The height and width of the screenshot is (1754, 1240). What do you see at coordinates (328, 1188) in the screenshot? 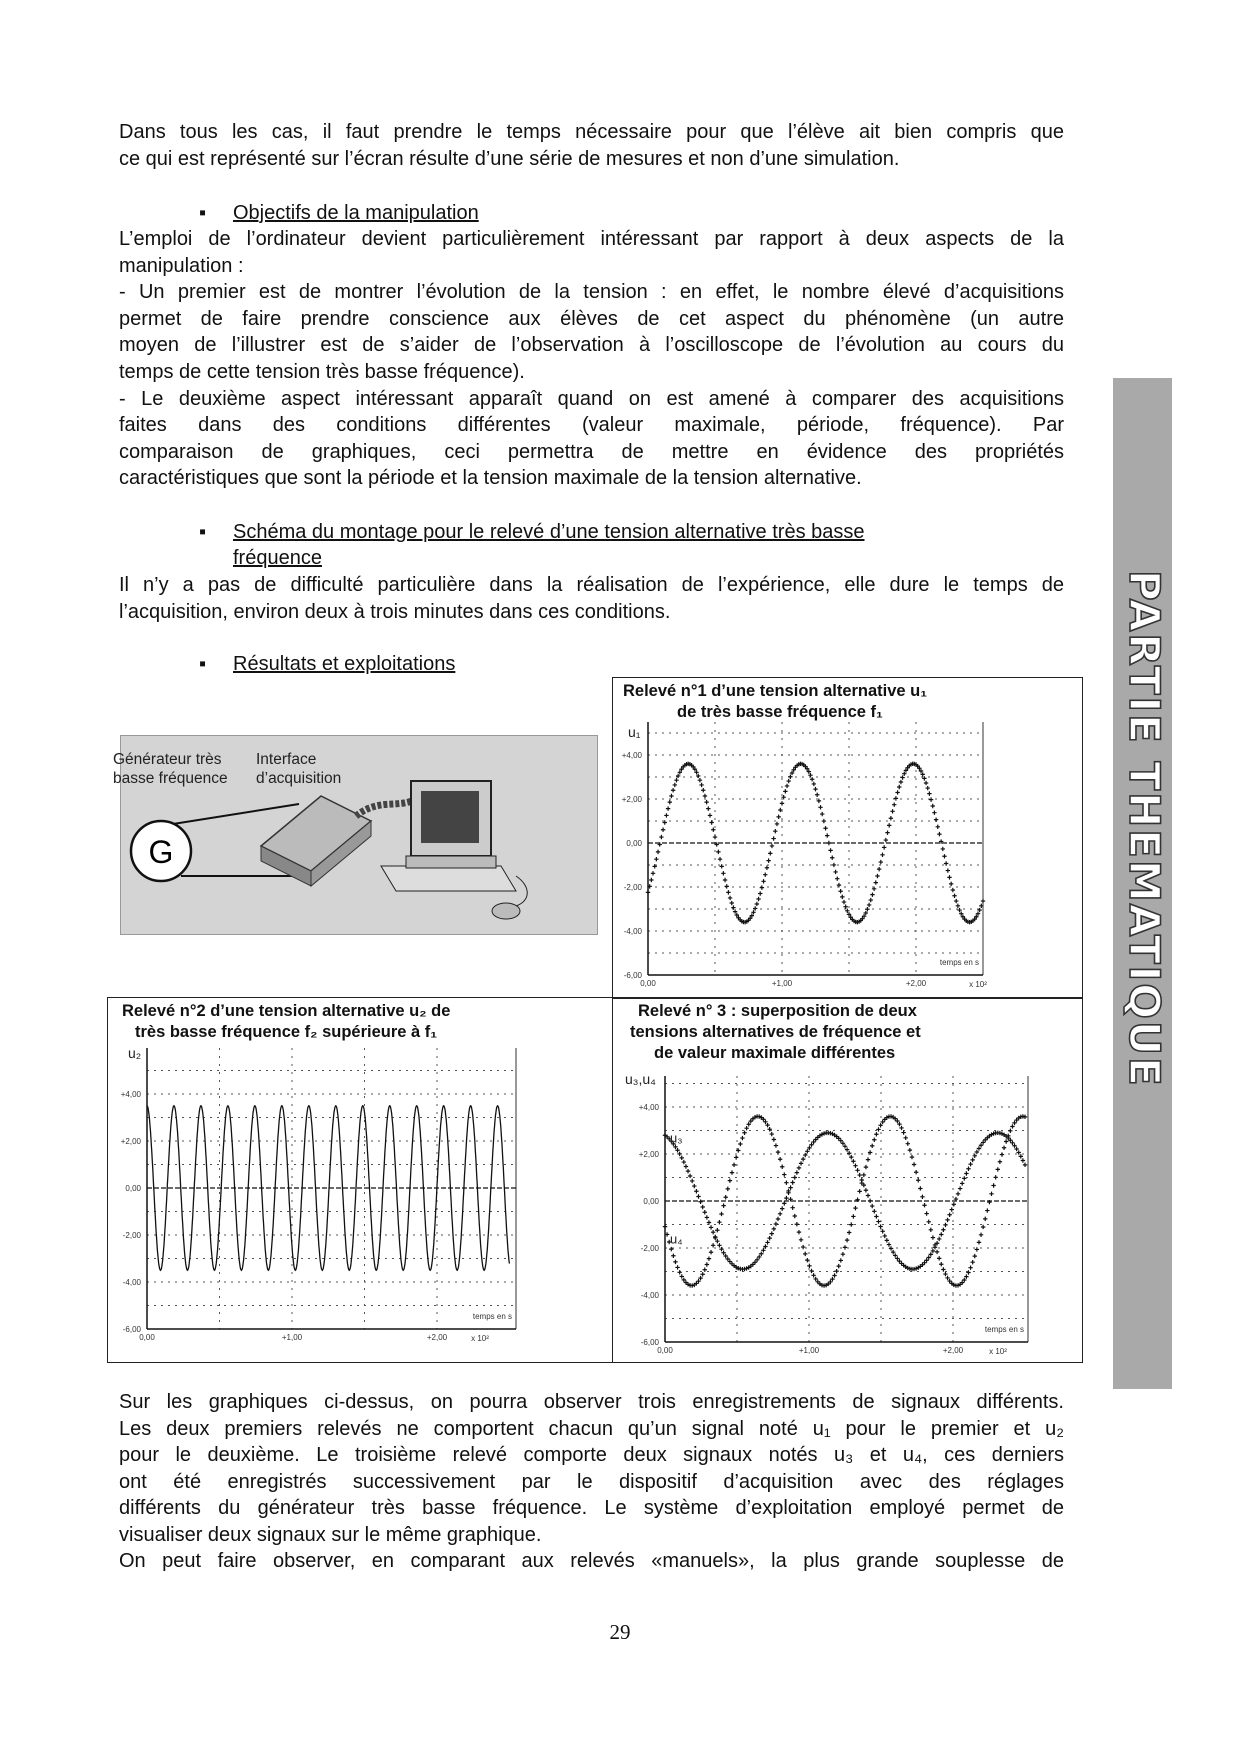
I see `series-line` at bounding box center [328, 1188].